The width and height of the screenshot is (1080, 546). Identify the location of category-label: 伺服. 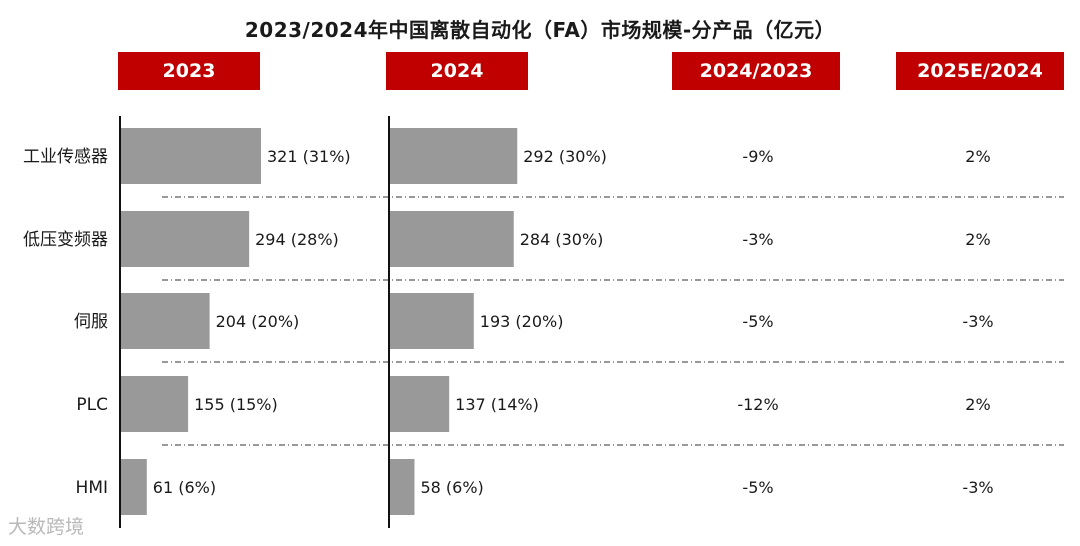
(91, 322).